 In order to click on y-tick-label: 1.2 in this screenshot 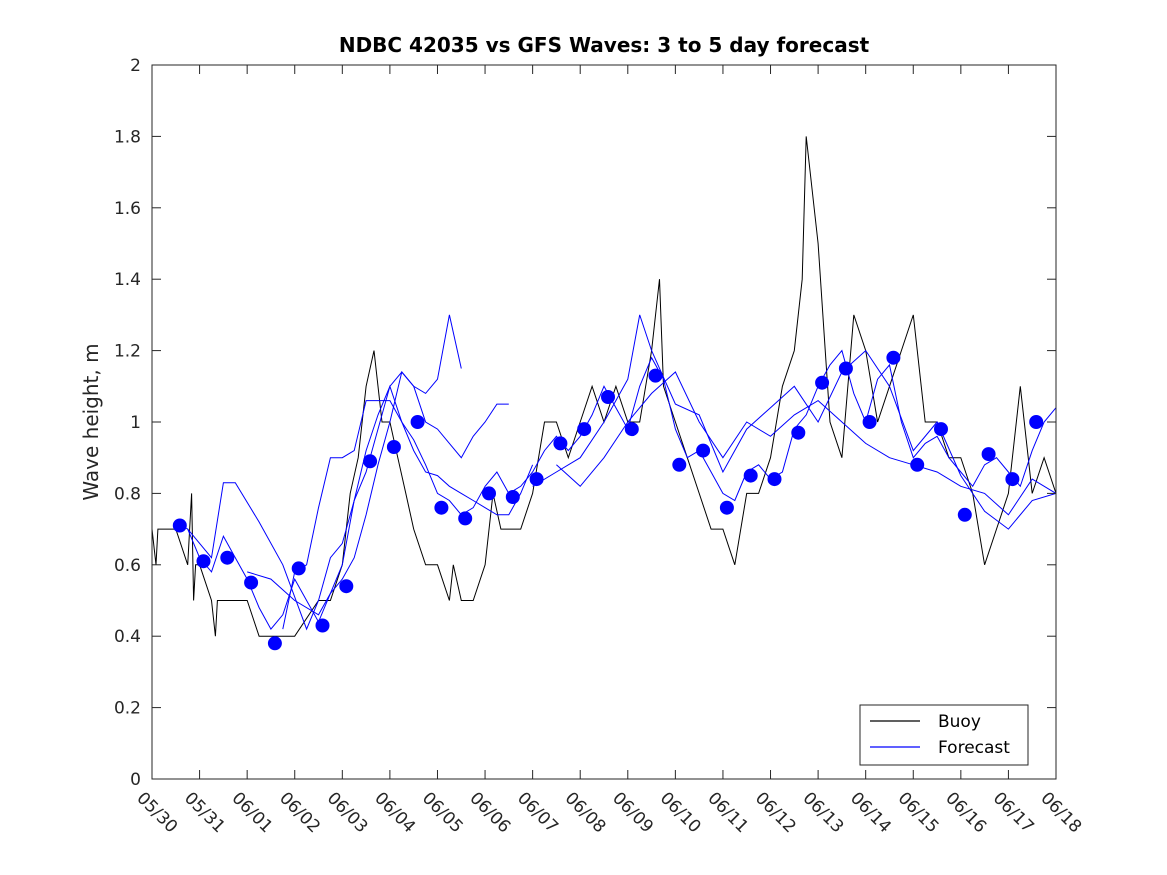, I will do `click(127, 352)`.